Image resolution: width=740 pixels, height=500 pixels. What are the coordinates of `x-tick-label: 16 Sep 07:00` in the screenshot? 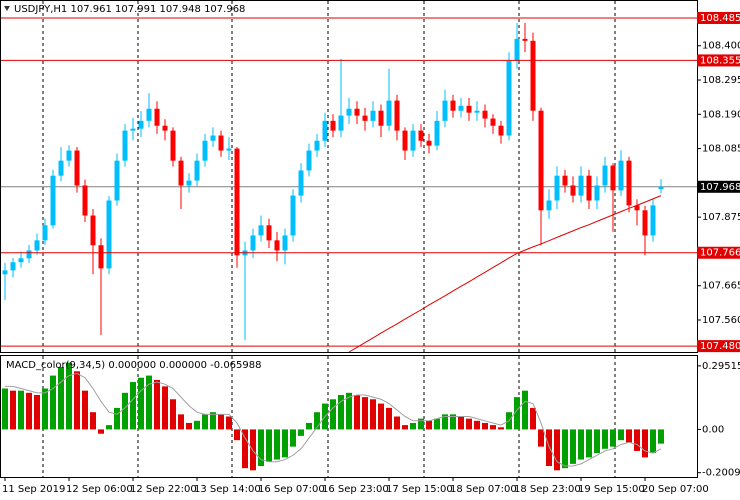 It's located at (291, 489).